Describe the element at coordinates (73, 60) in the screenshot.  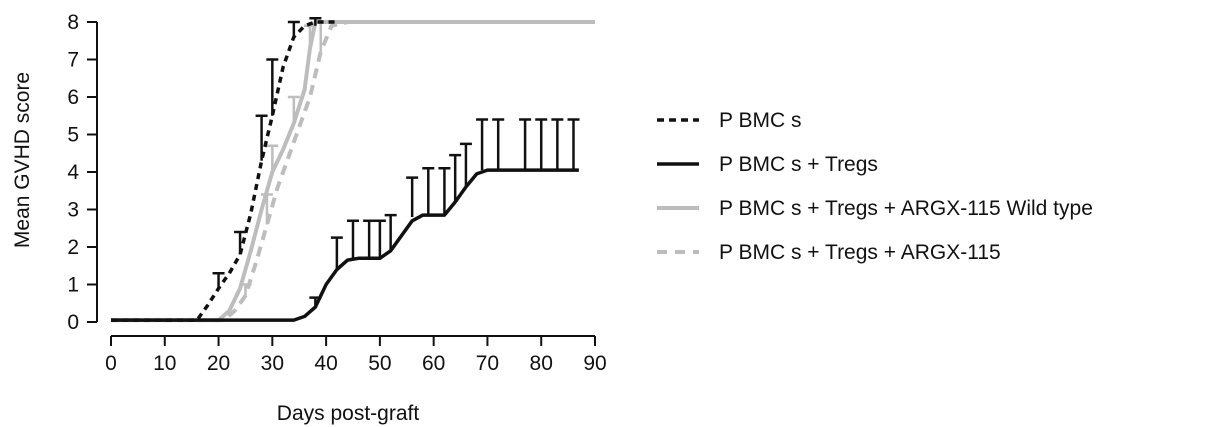
I see `y-tick-label: 7` at that location.